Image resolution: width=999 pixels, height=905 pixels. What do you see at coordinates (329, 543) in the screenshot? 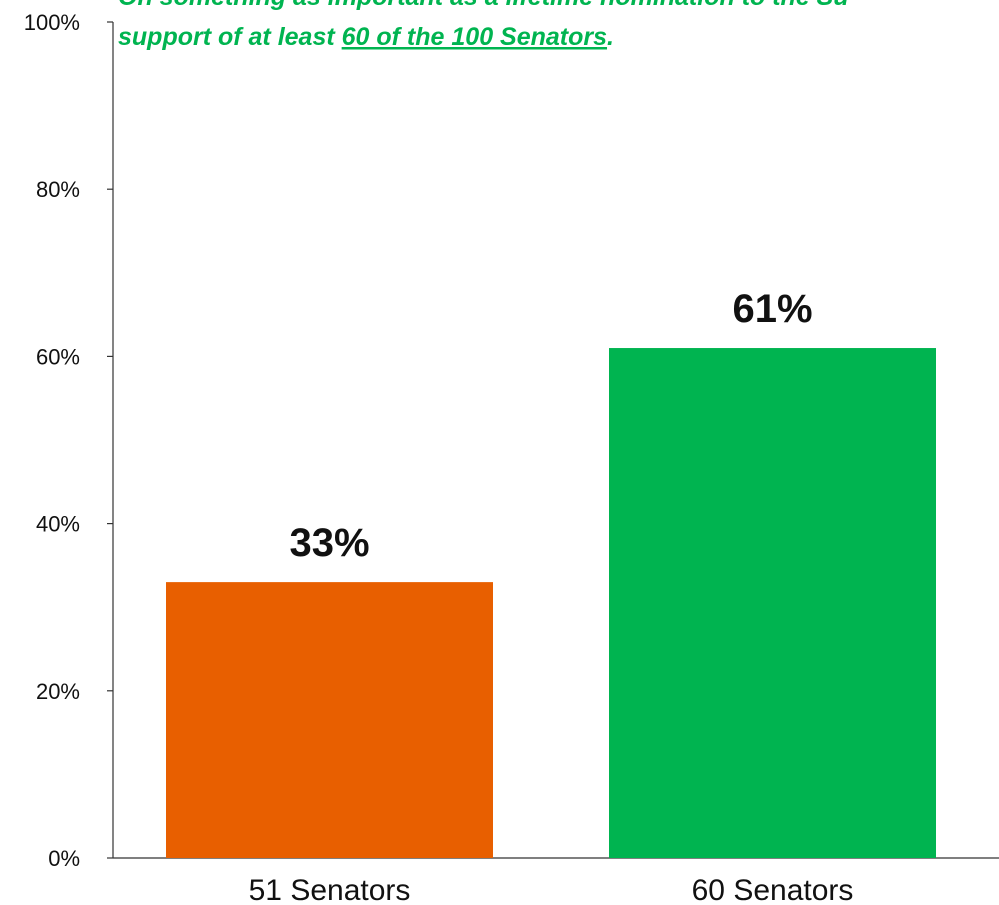
I see `bar-value-label: 33%` at bounding box center [329, 543].